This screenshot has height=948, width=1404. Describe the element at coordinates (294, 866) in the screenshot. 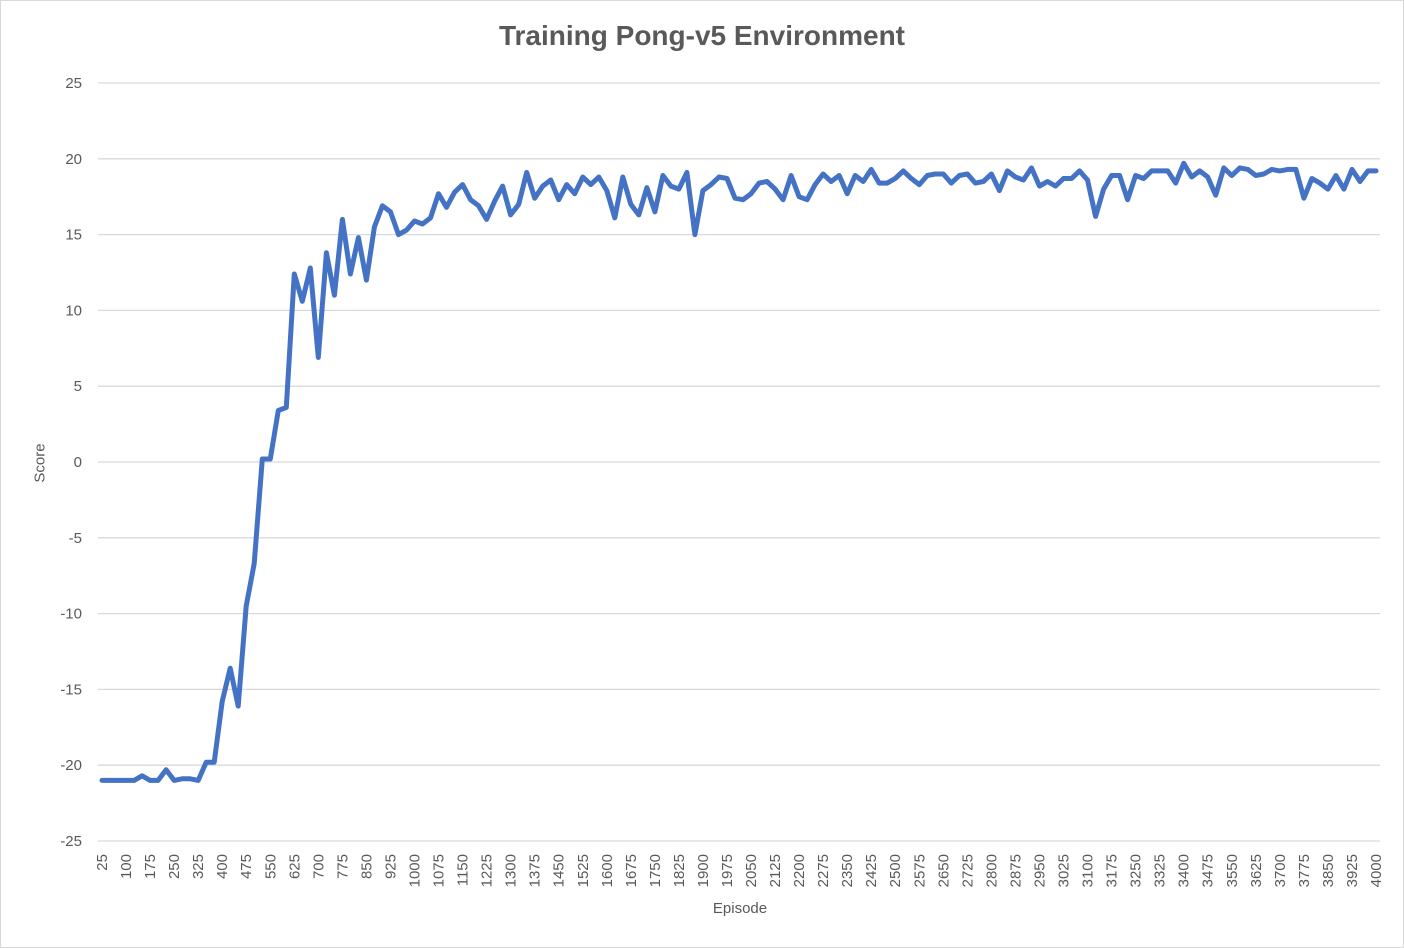

I see `x-tick-label: 625` at that location.